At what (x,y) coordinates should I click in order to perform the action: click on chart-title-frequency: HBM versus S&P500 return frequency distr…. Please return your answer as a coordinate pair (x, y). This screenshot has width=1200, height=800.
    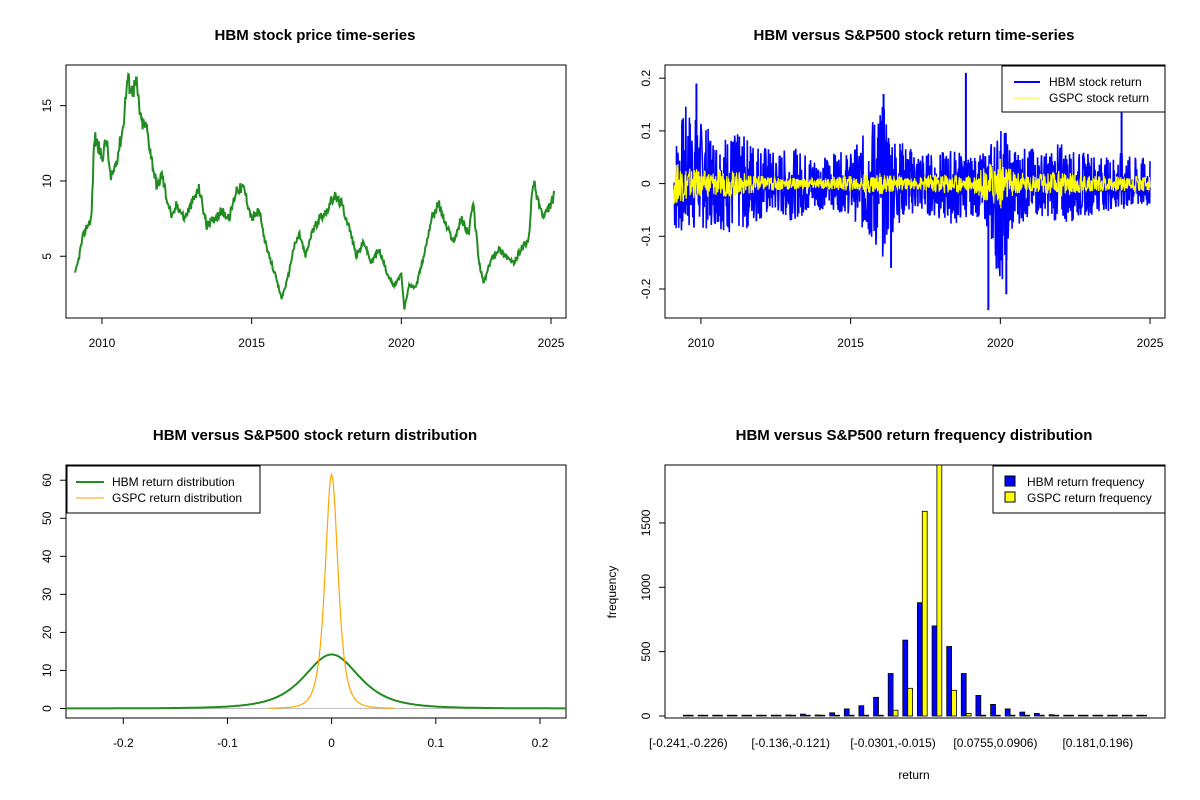
    Looking at the image, I should click on (914, 435).